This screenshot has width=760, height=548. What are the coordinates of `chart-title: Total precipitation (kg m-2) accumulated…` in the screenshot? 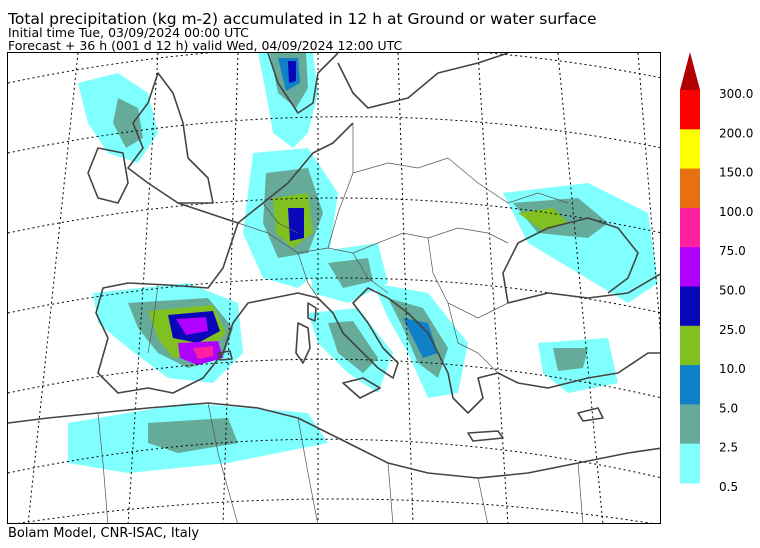 It's located at (302, 19).